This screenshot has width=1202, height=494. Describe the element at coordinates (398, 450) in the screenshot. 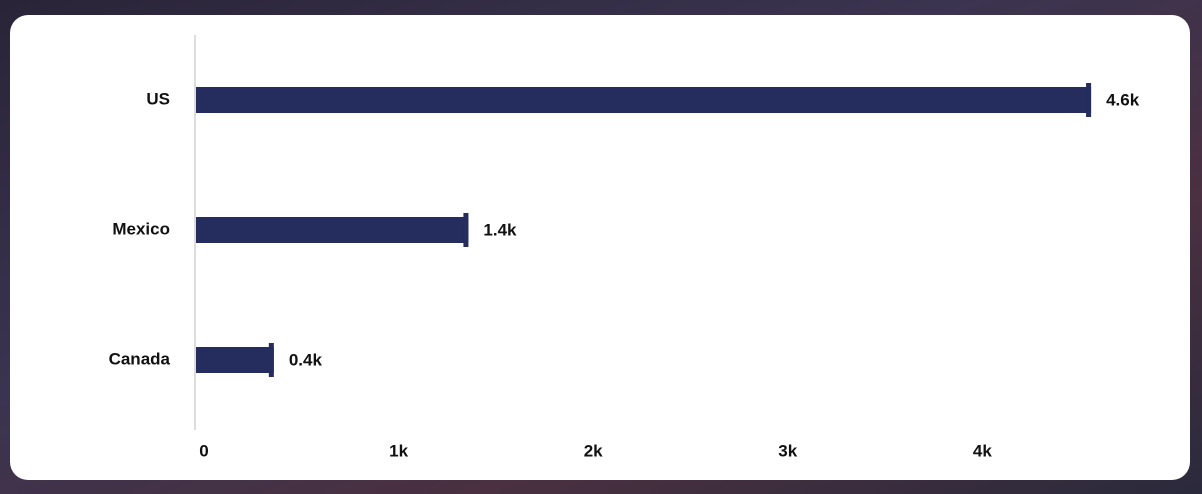

I see `x-tick-label: 1k` at that location.